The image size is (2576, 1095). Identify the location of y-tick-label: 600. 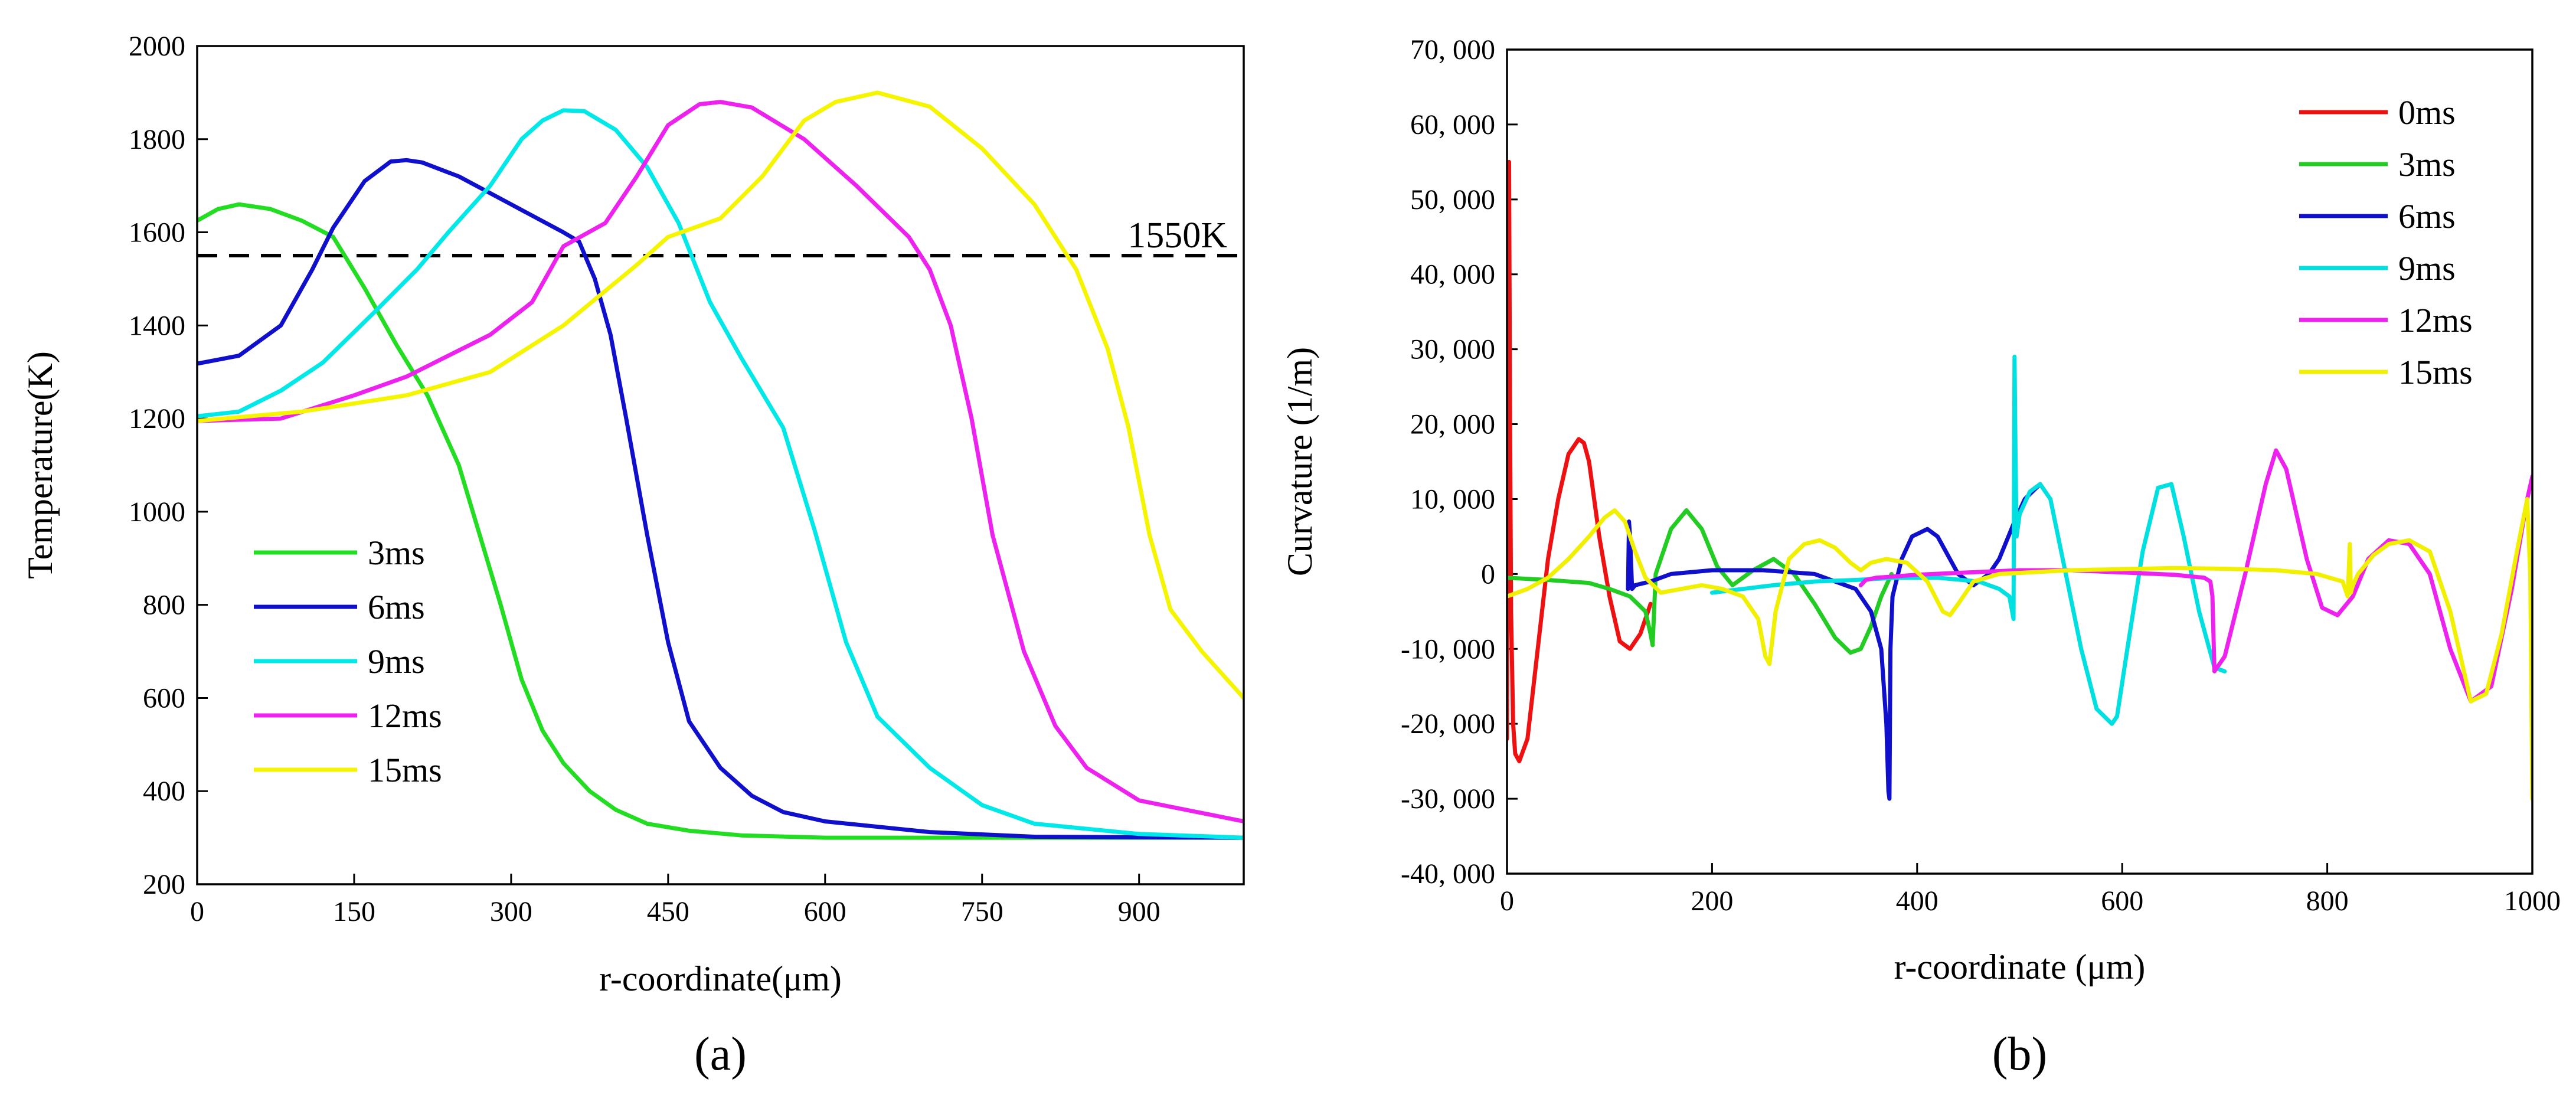
(164, 698).